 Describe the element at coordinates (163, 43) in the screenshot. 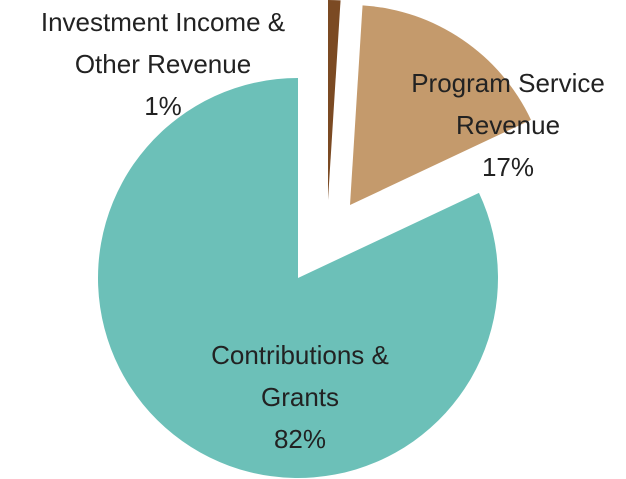

I see `category-label: Investment Income & Other Revenue` at that location.